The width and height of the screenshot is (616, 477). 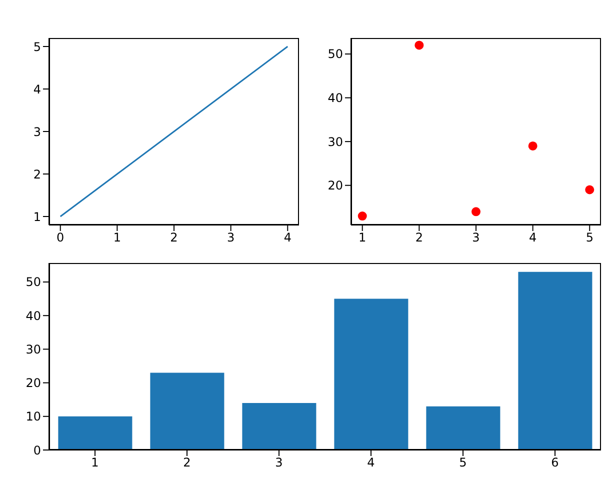 What do you see at coordinates (37, 450) in the screenshot?
I see `y-tick-label: 0` at bounding box center [37, 450].